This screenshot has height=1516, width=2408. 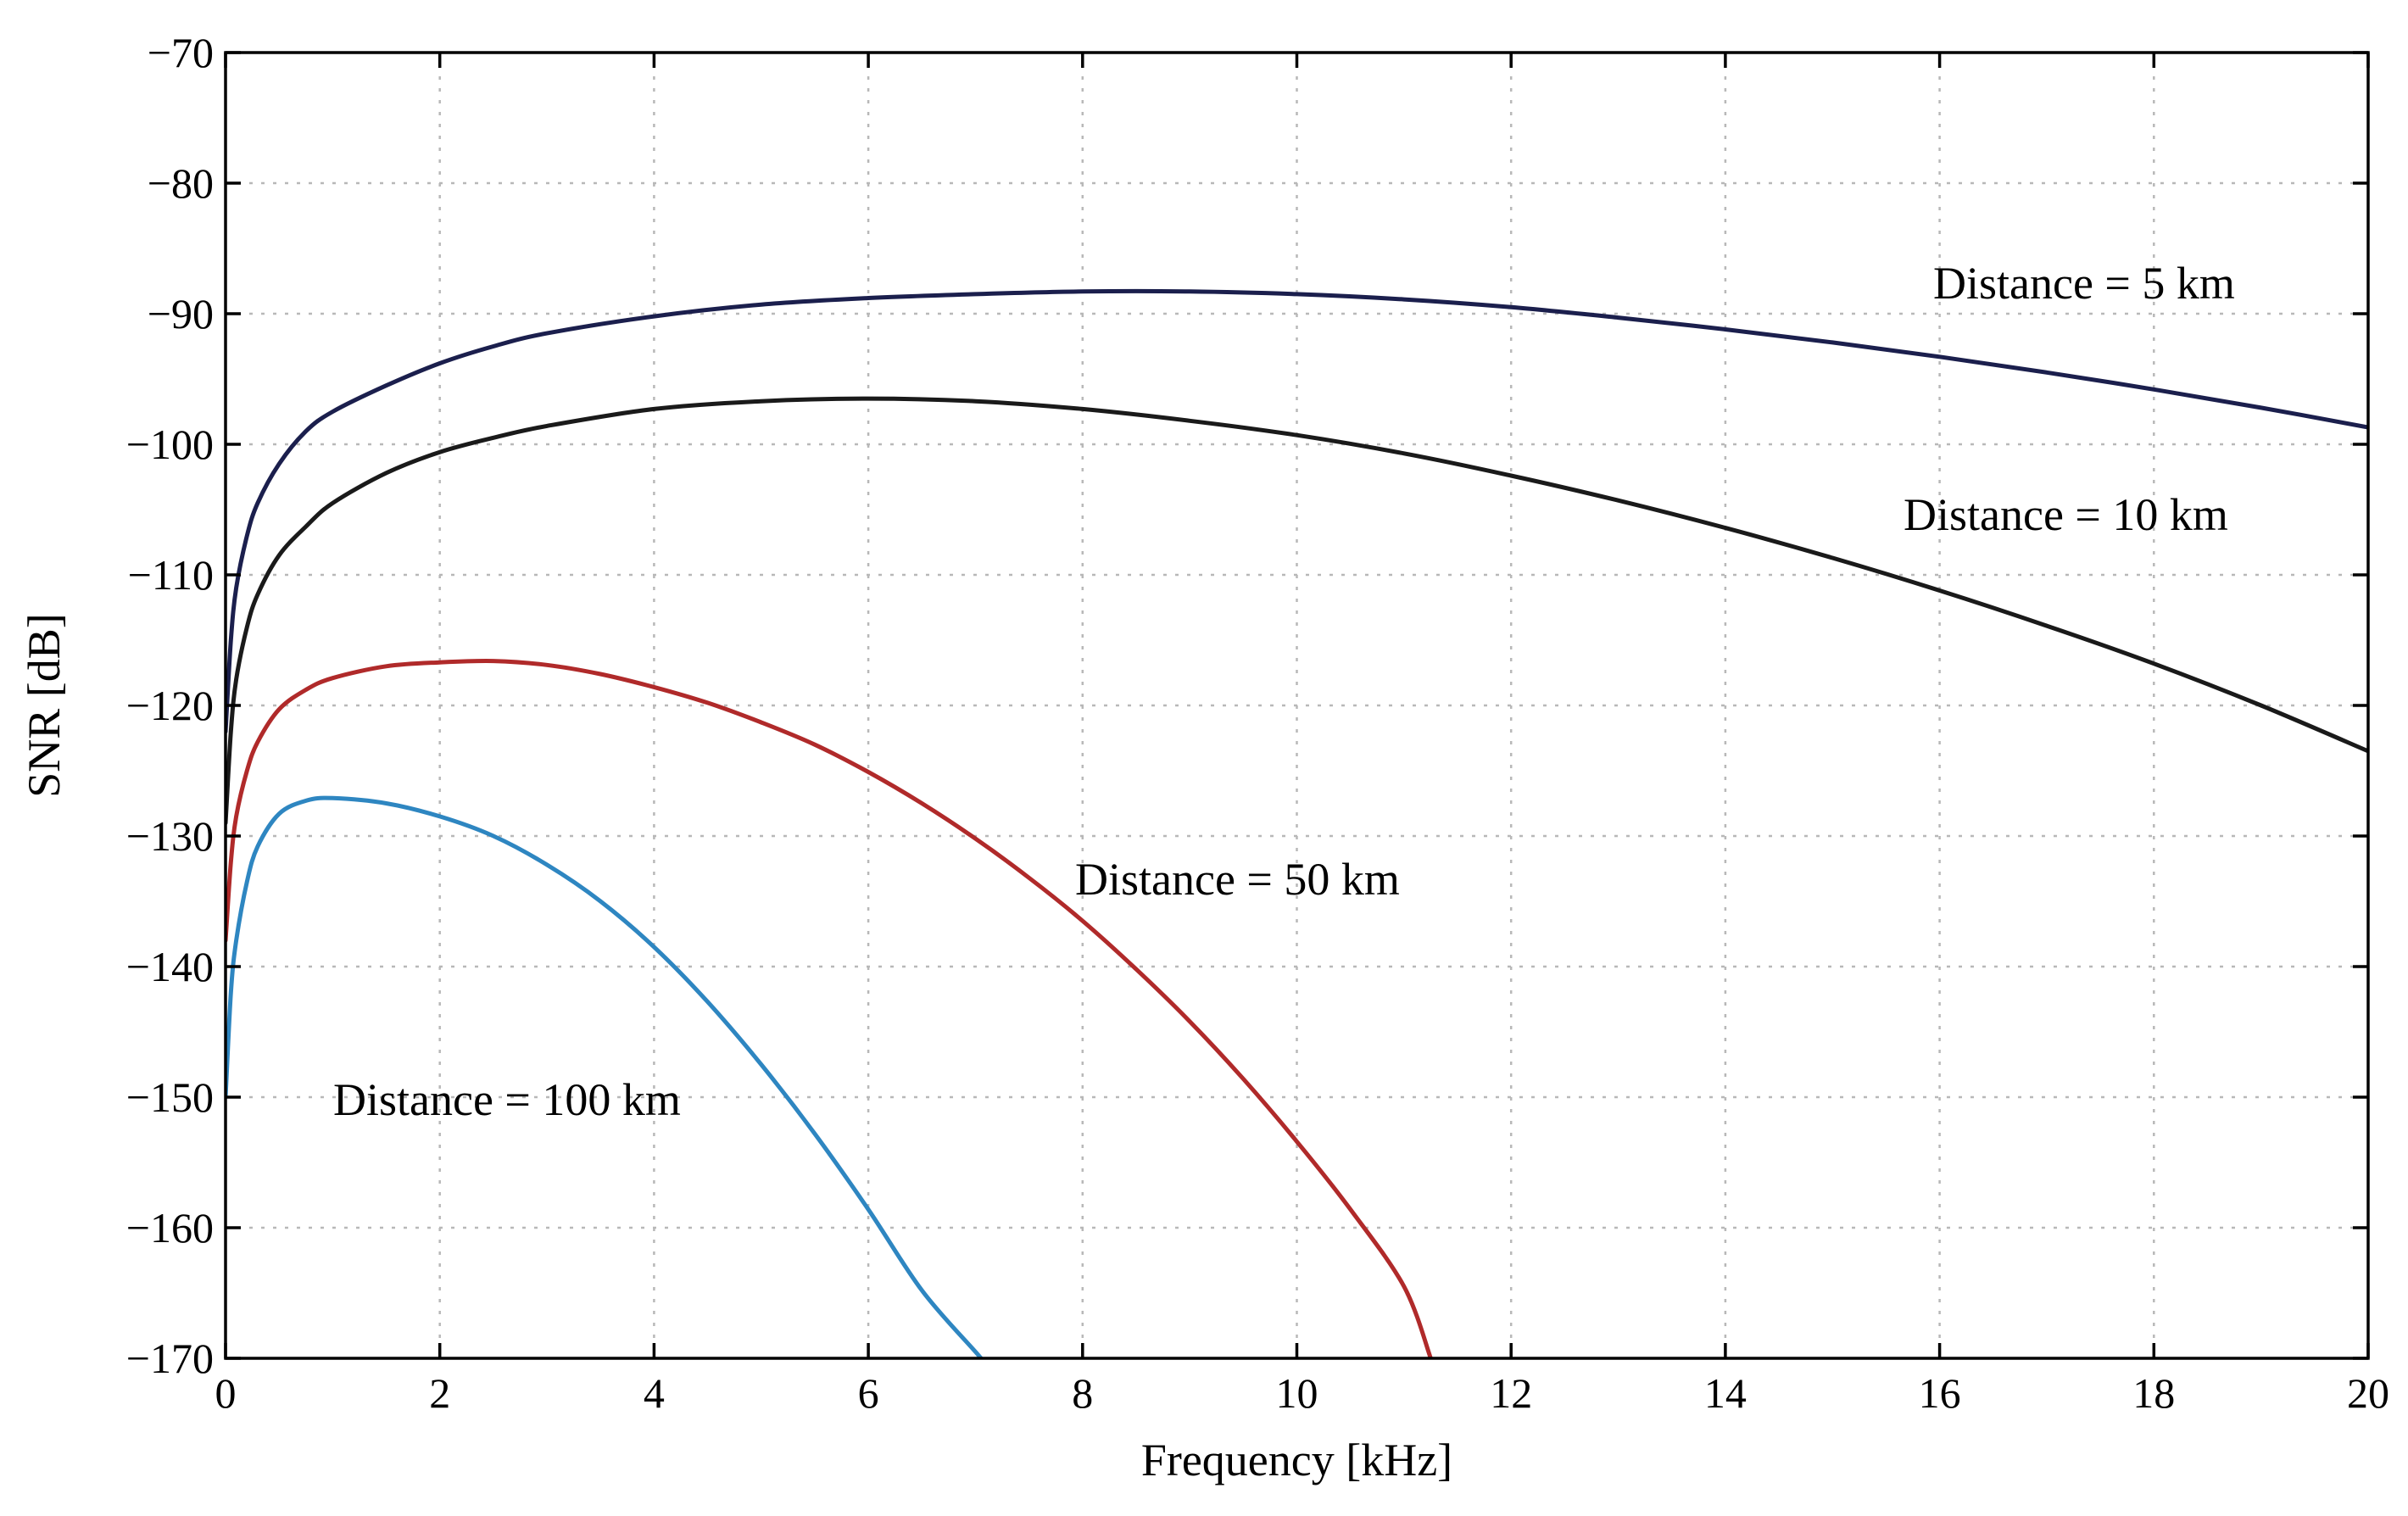 What do you see at coordinates (1237, 879) in the screenshot?
I see `annotation-distance-50km: Distance = 50 km` at bounding box center [1237, 879].